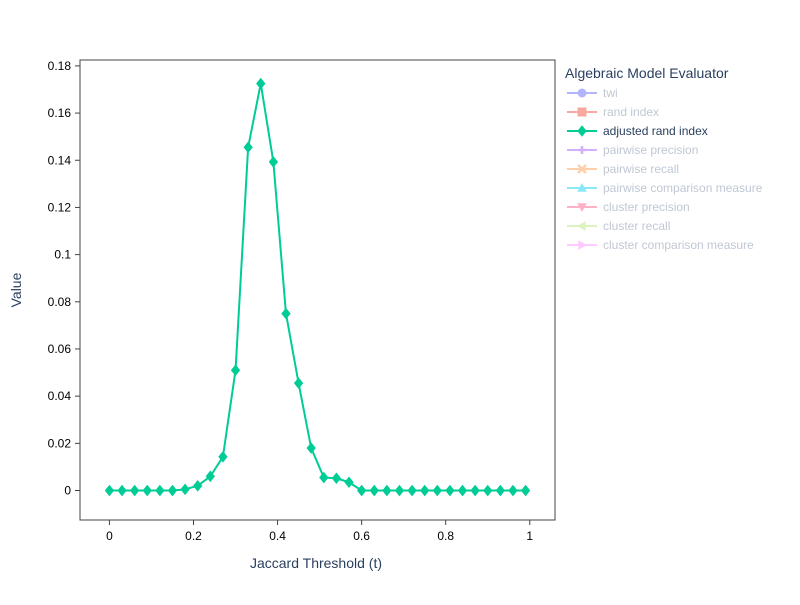 Image resolution: width=800 pixels, height=605 pixels. I want to click on legend-item: twi, so click(592, 93).